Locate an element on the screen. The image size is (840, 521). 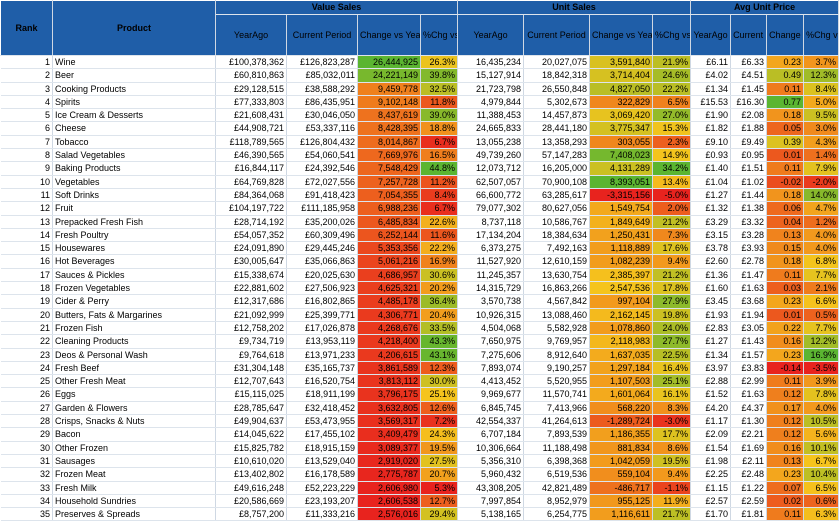
cell-price-pct: 7.8% is located at coordinates (821, 394).